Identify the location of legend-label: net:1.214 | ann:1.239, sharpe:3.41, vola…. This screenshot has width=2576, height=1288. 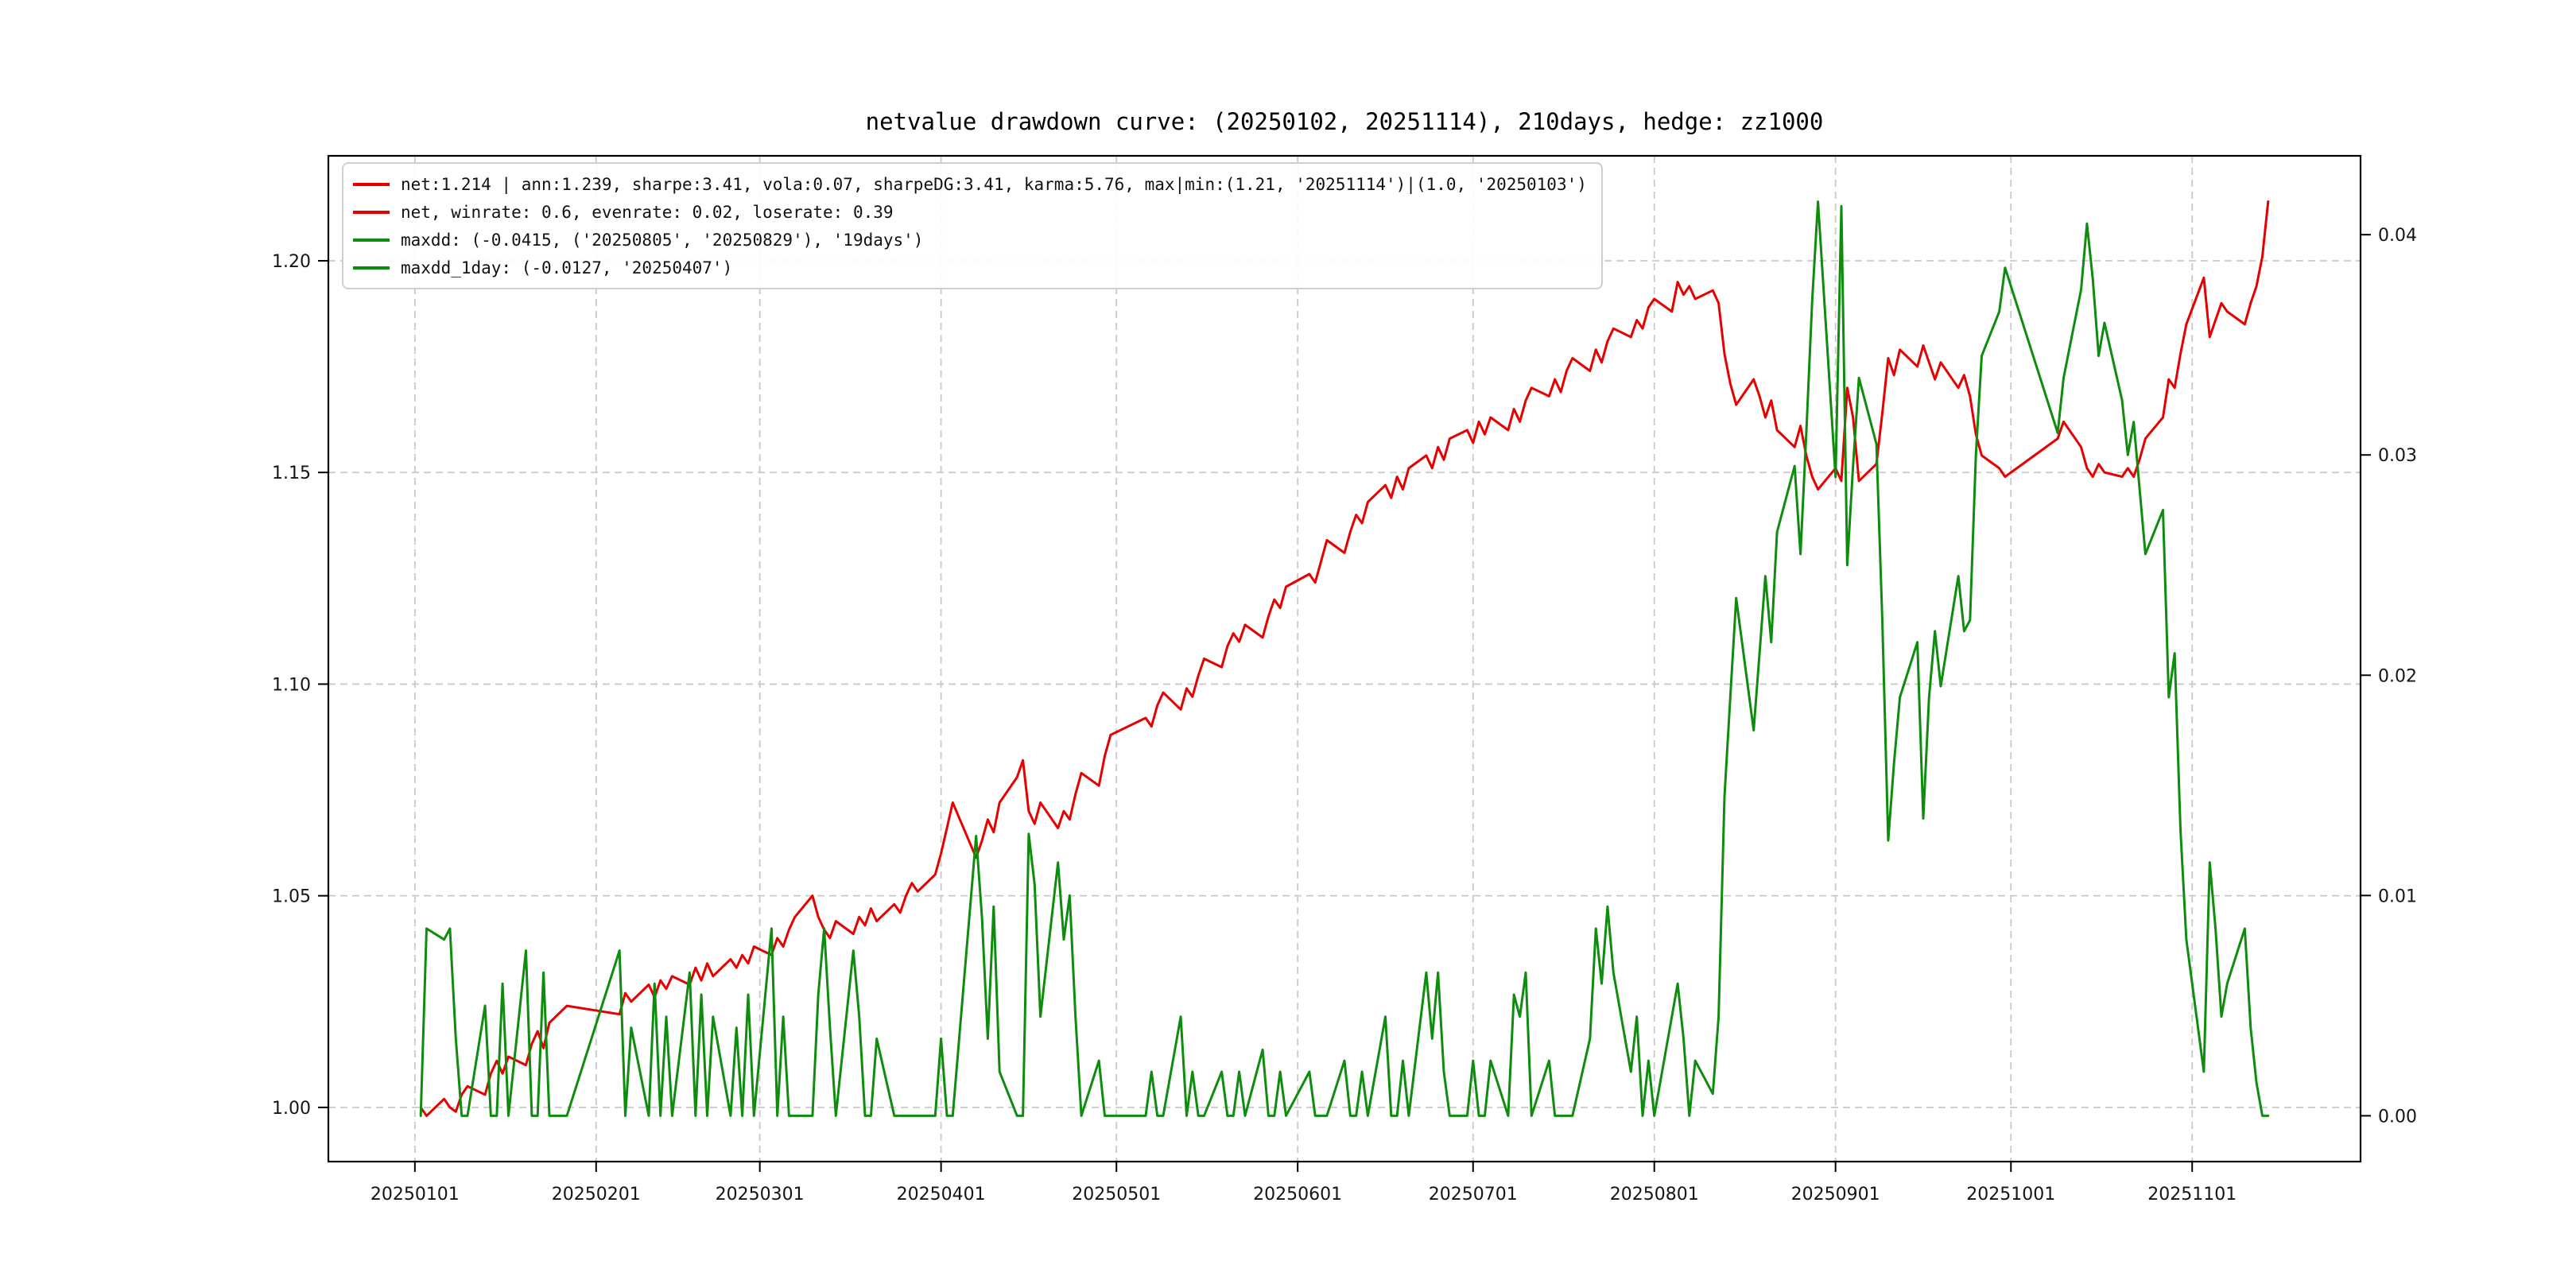
(994, 184).